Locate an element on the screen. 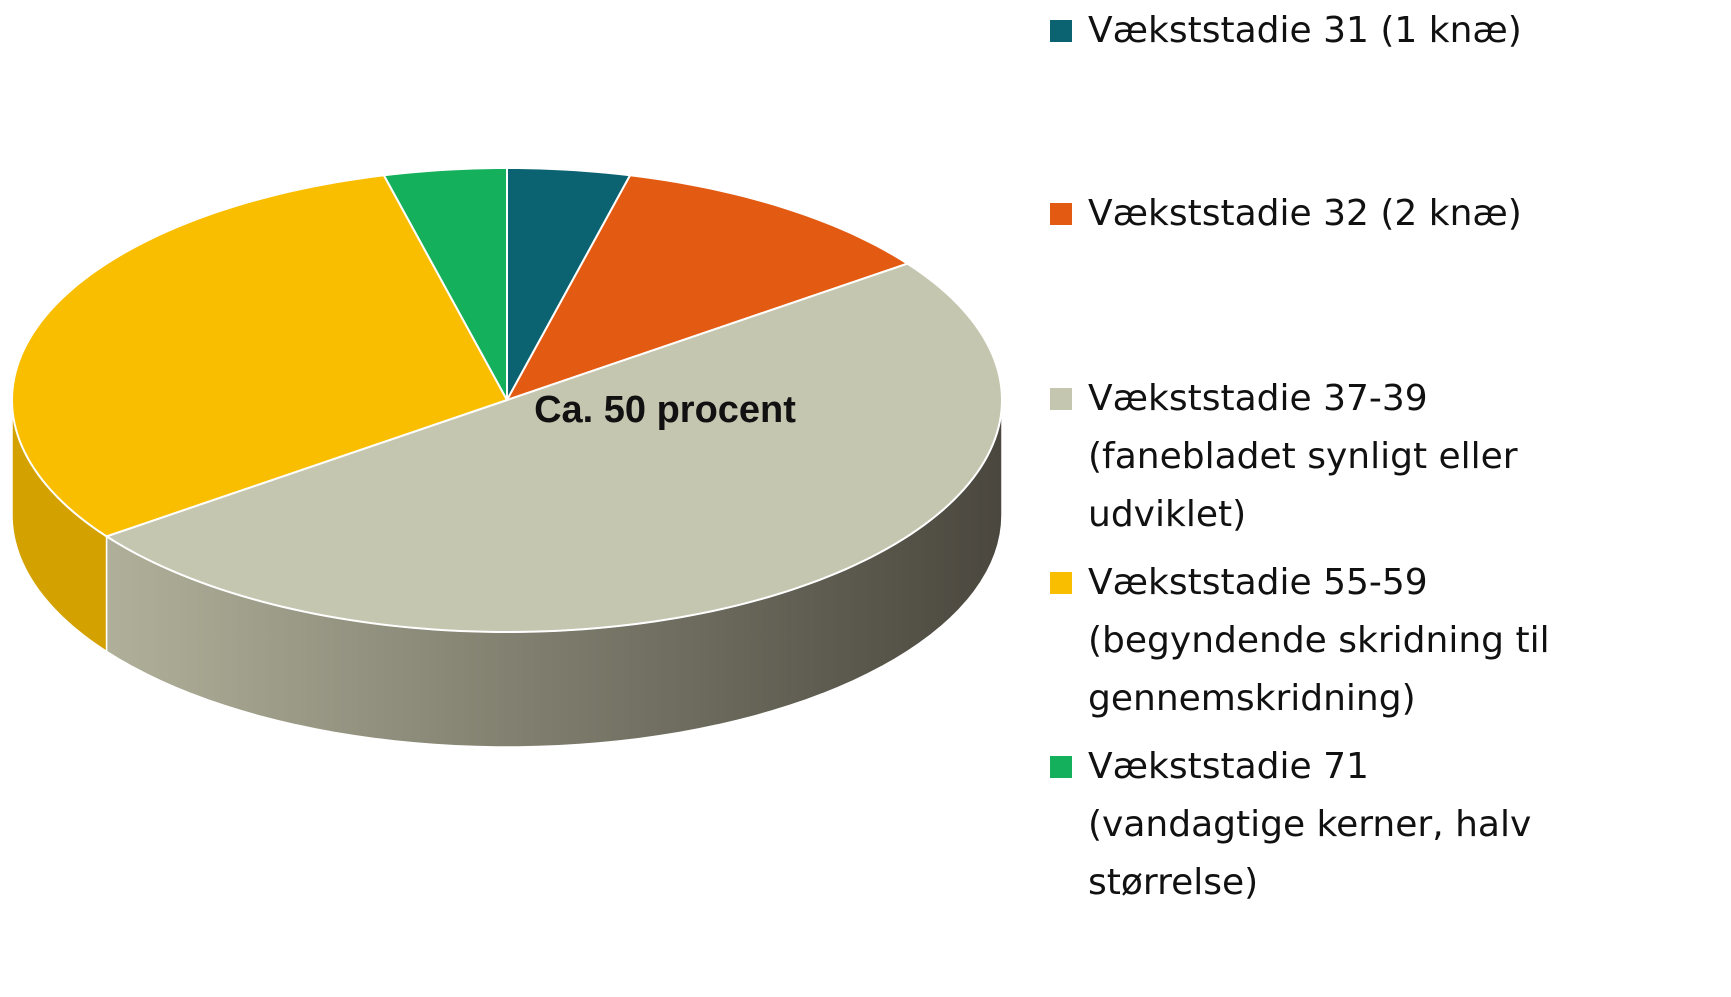 The width and height of the screenshot is (1731, 997). annotation: Ca. 50 procent is located at coordinates (665, 410).